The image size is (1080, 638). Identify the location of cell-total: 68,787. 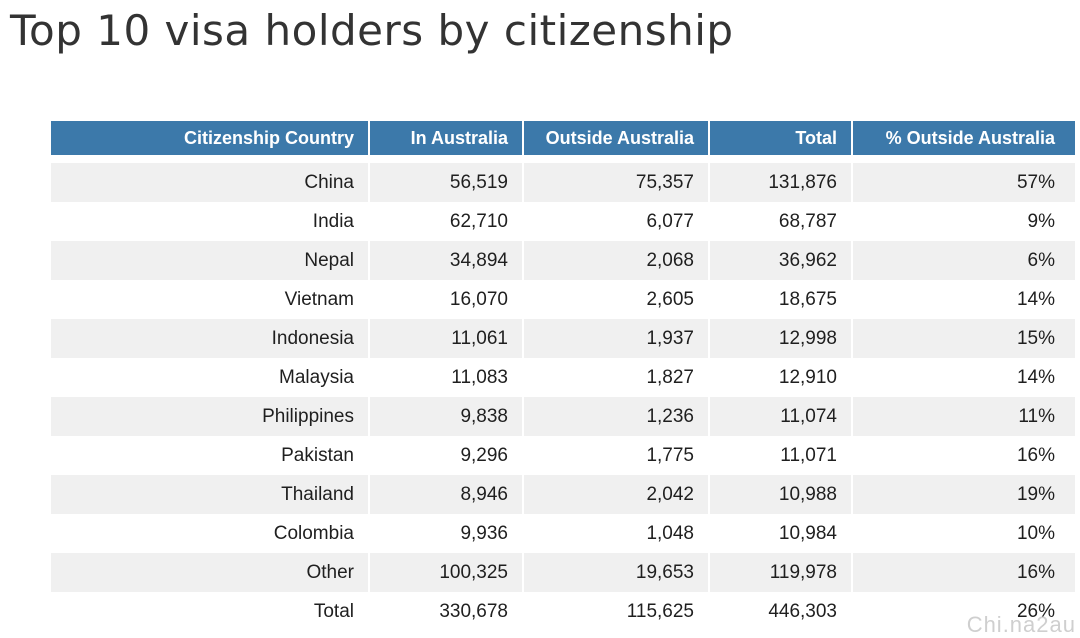
(781, 221).